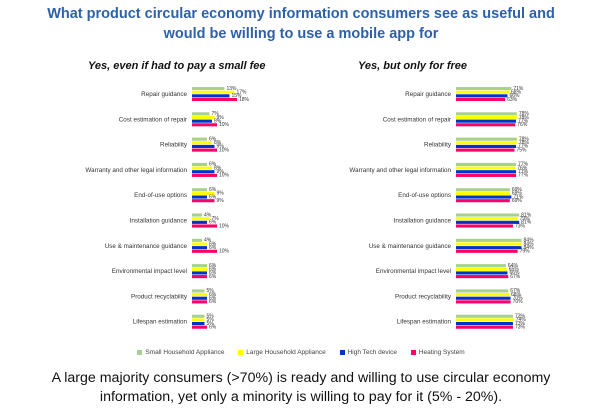 Image resolution: width=602 pixels, height=420 pixels. I want to click on category-label-free-warranty-and-other-legal-information: Warranty and other legal information, so click(400, 170).